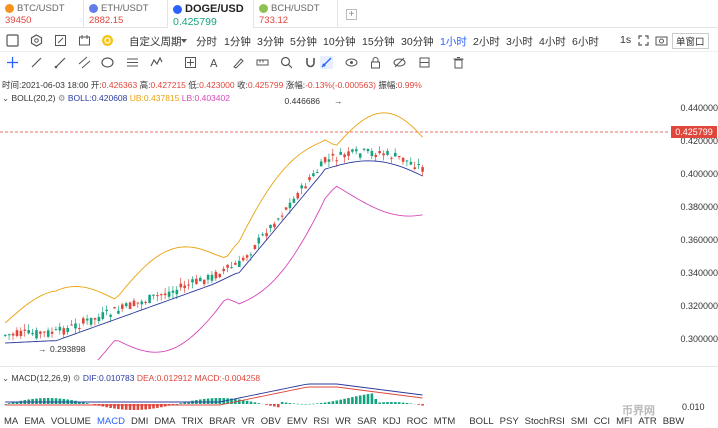 The image size is (718, 428). What do you see at coordinates (690, 41) in the screenshot?
I see `window-mode-select: 单窗口` at bounding box center [690, 41].